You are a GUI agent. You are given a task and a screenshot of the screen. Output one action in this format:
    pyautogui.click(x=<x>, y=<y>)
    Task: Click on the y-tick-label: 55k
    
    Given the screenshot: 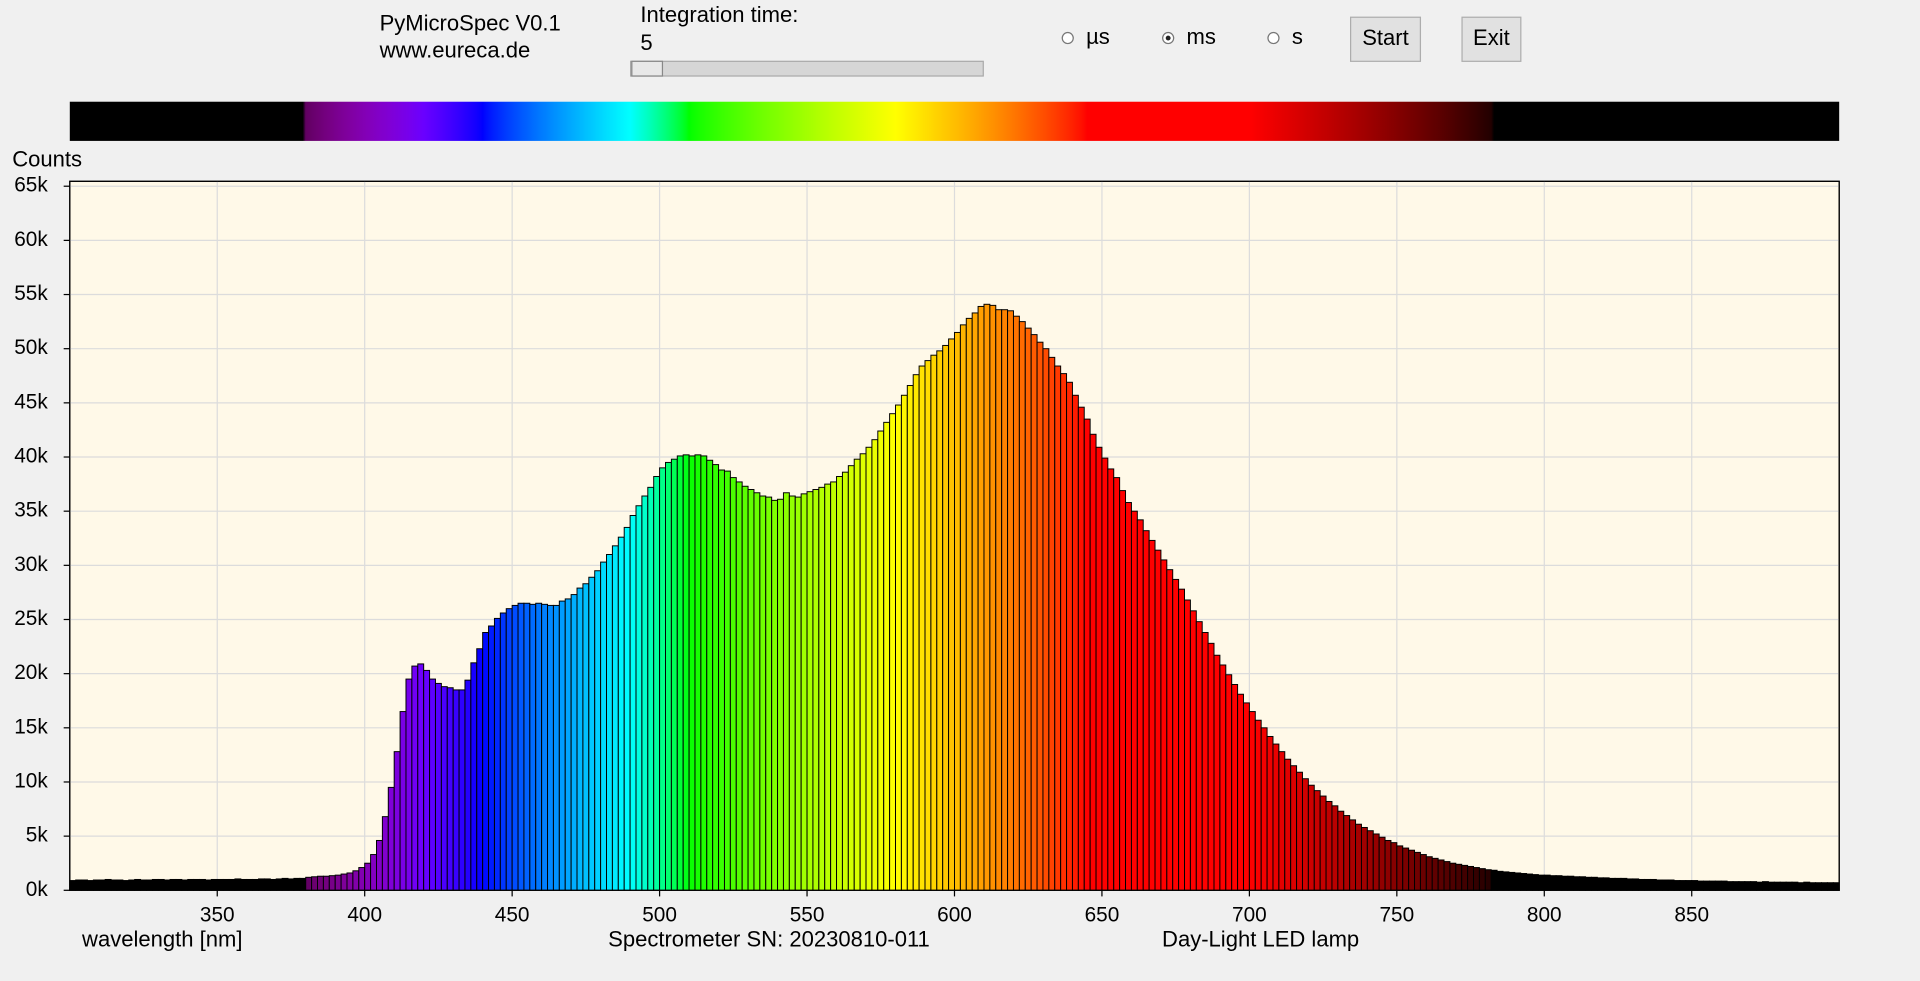 What is the action you would take?
    pyautogui.click(x=31, y=293)
    